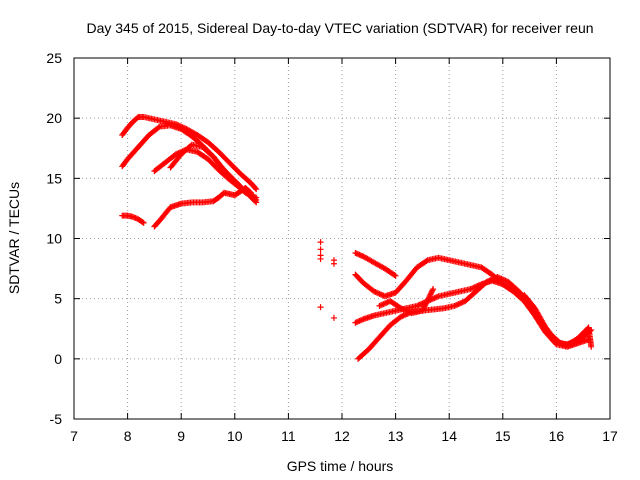 This screenshot has height=480, width=640. I want to click on y-tick-label: 10, so click(54, 239).